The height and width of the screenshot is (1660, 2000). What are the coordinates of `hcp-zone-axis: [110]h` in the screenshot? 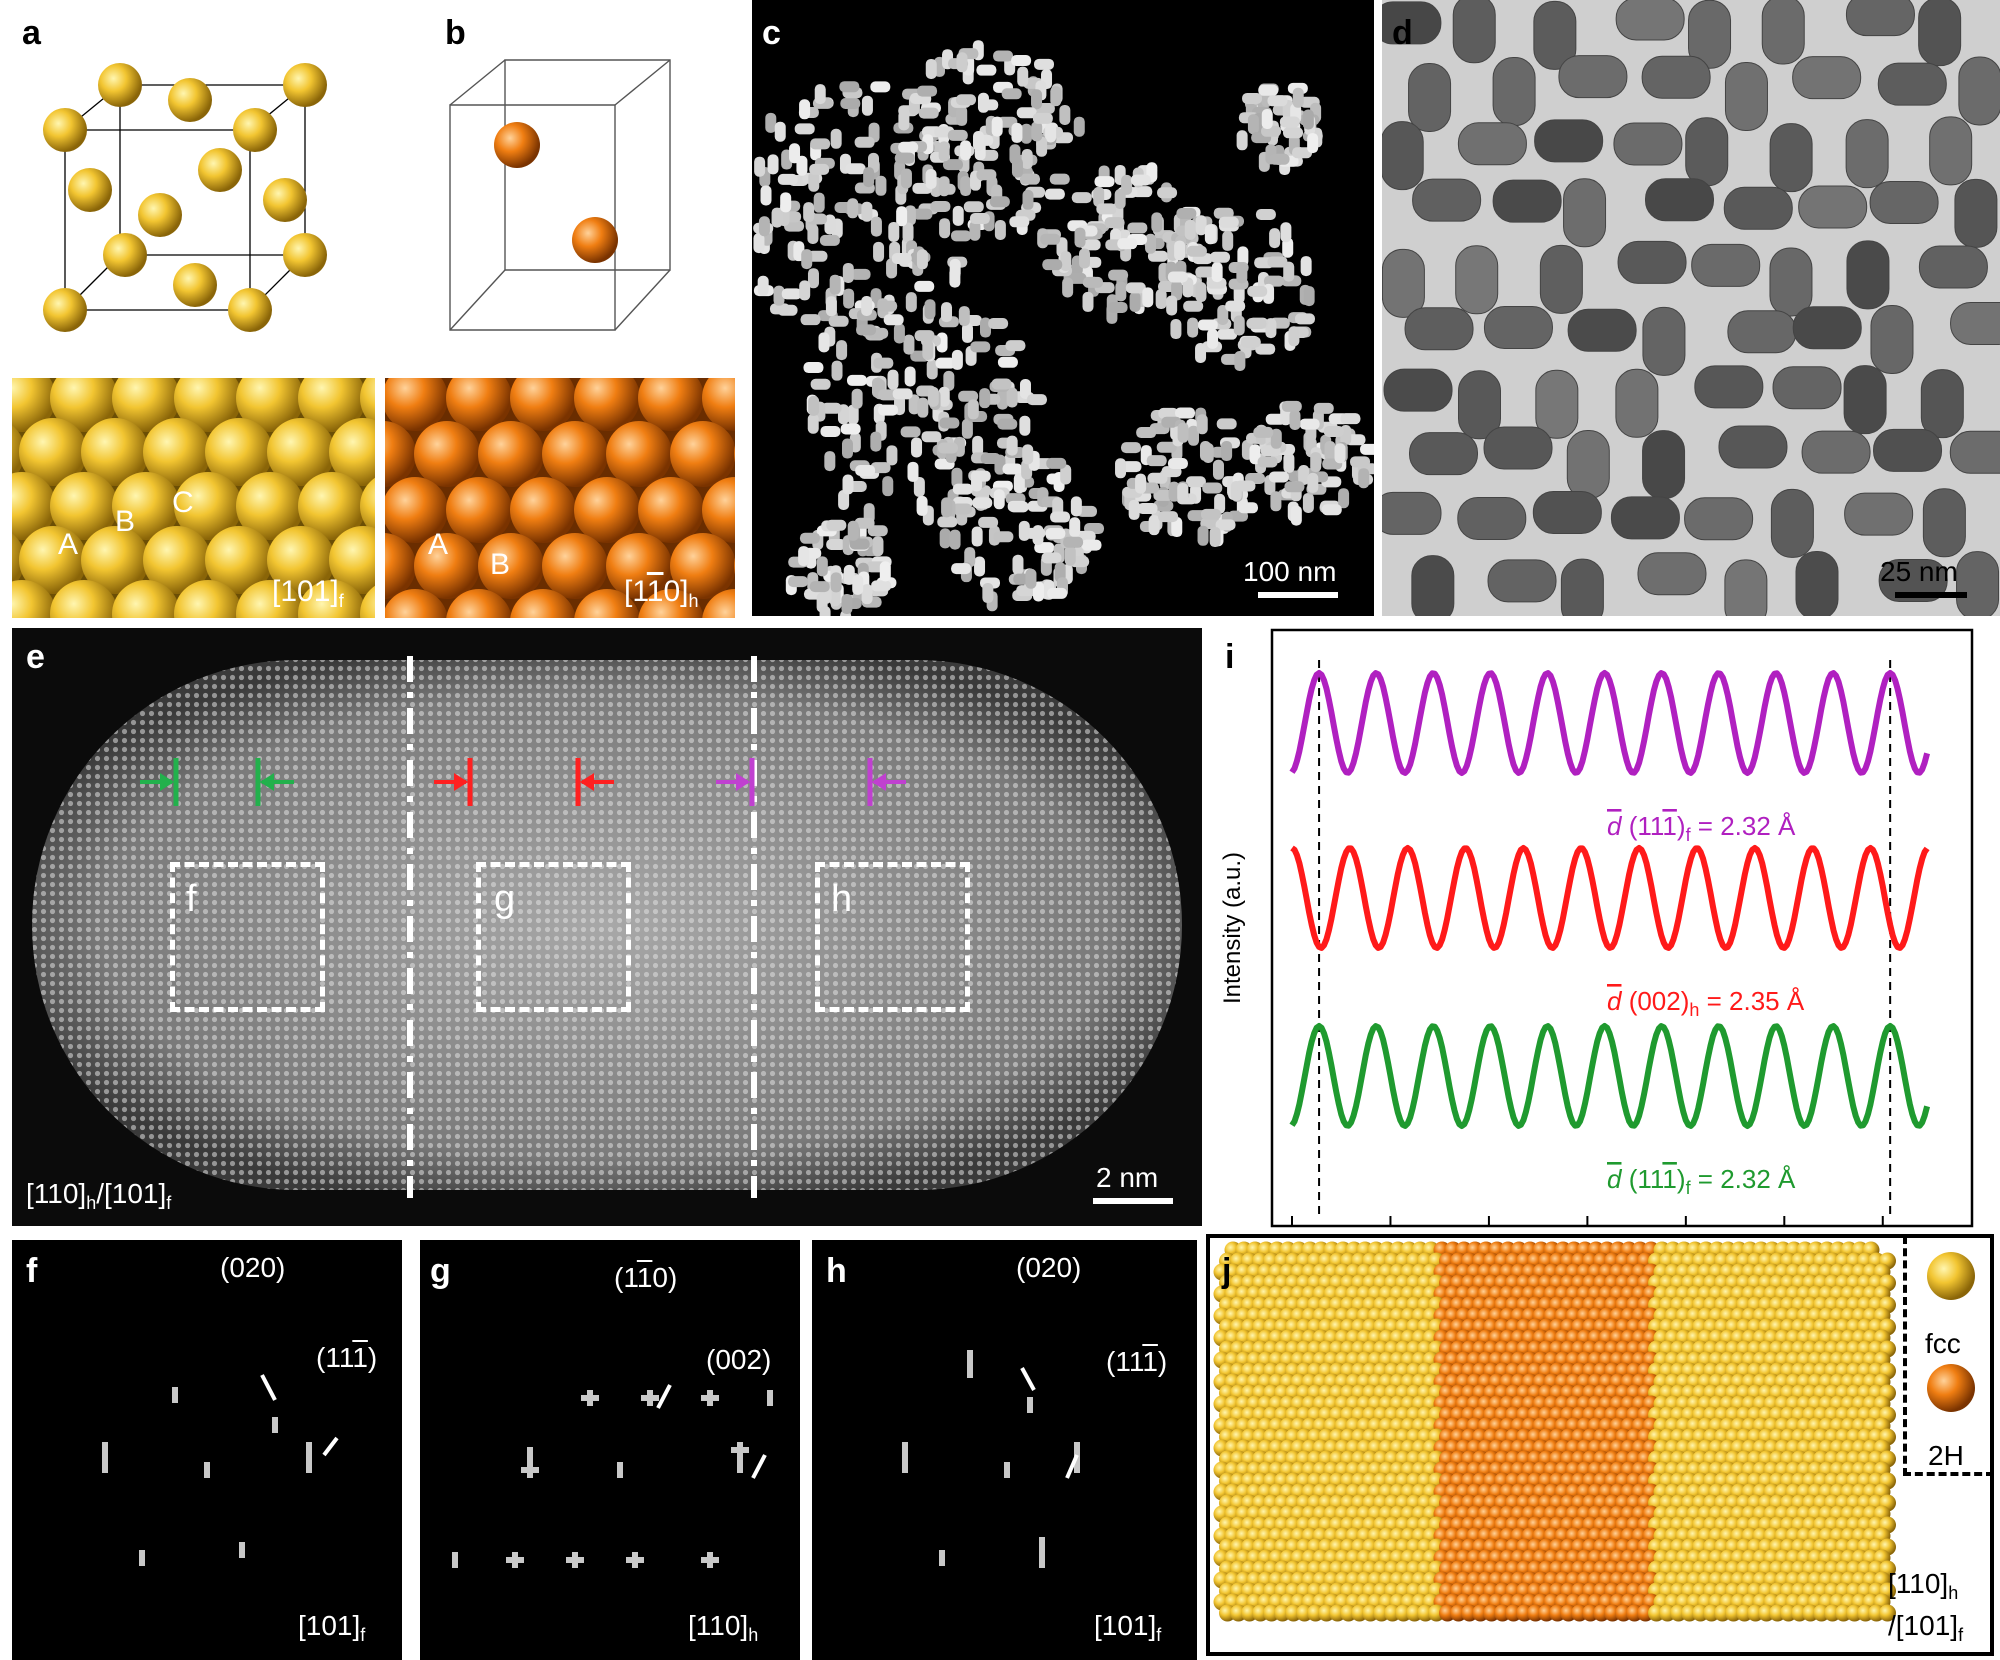 It's located at (661, 593).